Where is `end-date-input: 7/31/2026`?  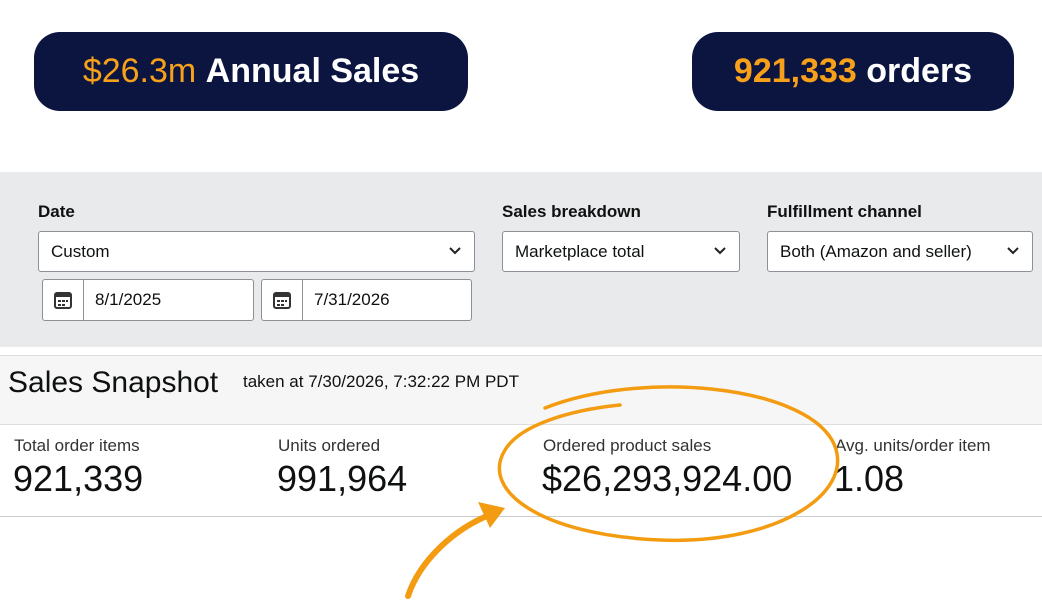 end-date-input: 7/31/2026 is located at coordinates (366, 300).